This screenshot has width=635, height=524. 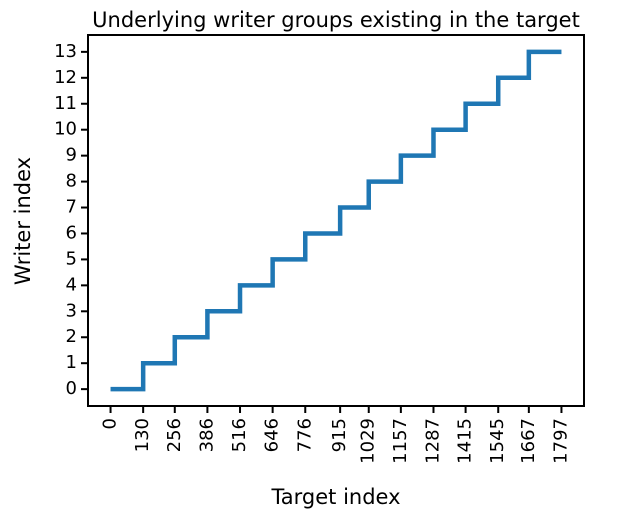 What do you see at coordinates (71, 310) in the screenshot?
I see `y-tick-label: 3` at bounding box center [71, 310].